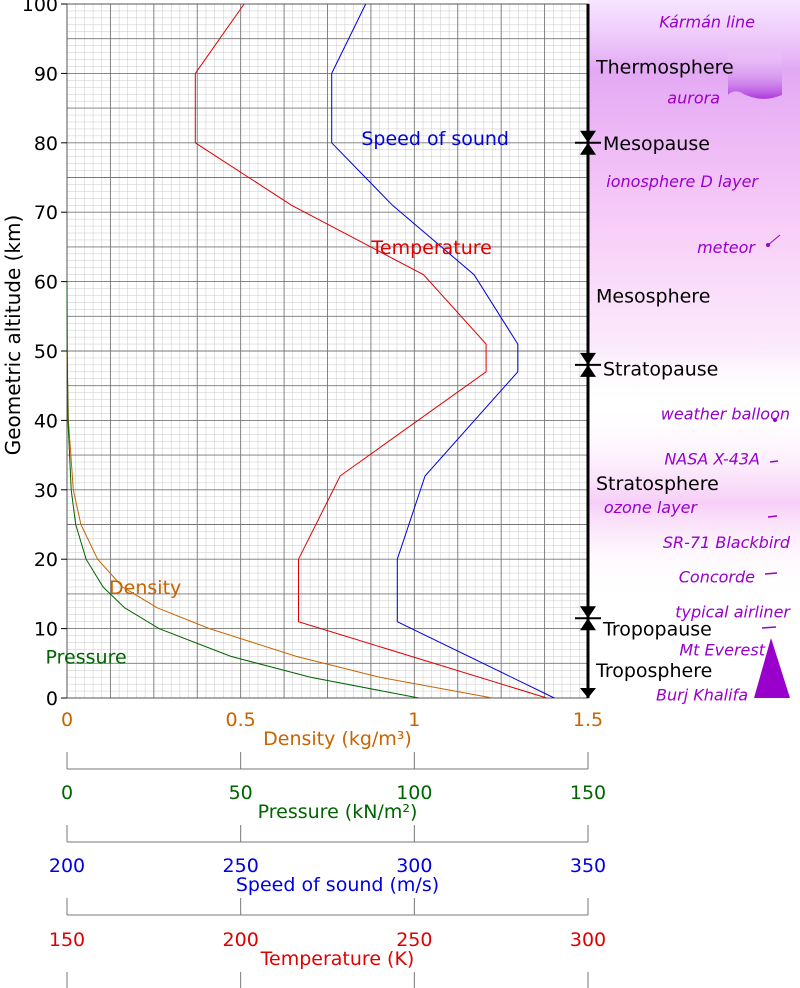  What do you see at coordinates (755, 73) in the screenshot?
I see `aurora-shape` at bounding box center [755, 73].